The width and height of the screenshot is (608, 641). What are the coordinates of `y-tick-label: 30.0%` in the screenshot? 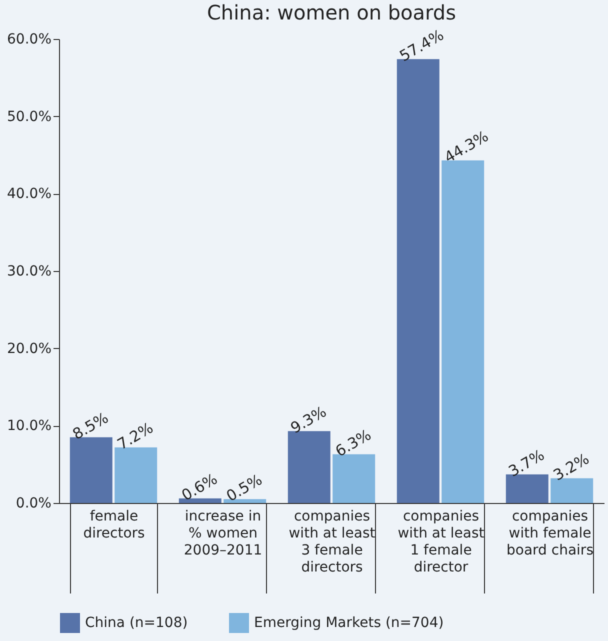 It's located at (29, 272).